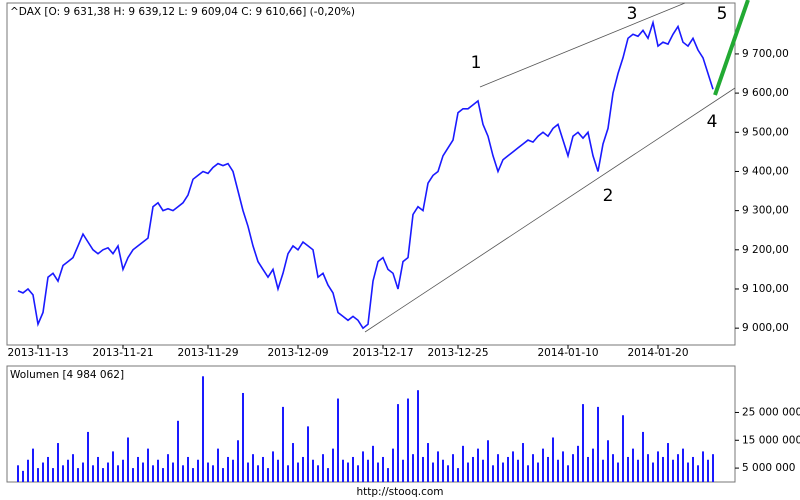  What do you see at coordinates (207, 353) in the screenshot?
I see `x-tick-label: 2013-11-29` at bounding box center [207, 353].